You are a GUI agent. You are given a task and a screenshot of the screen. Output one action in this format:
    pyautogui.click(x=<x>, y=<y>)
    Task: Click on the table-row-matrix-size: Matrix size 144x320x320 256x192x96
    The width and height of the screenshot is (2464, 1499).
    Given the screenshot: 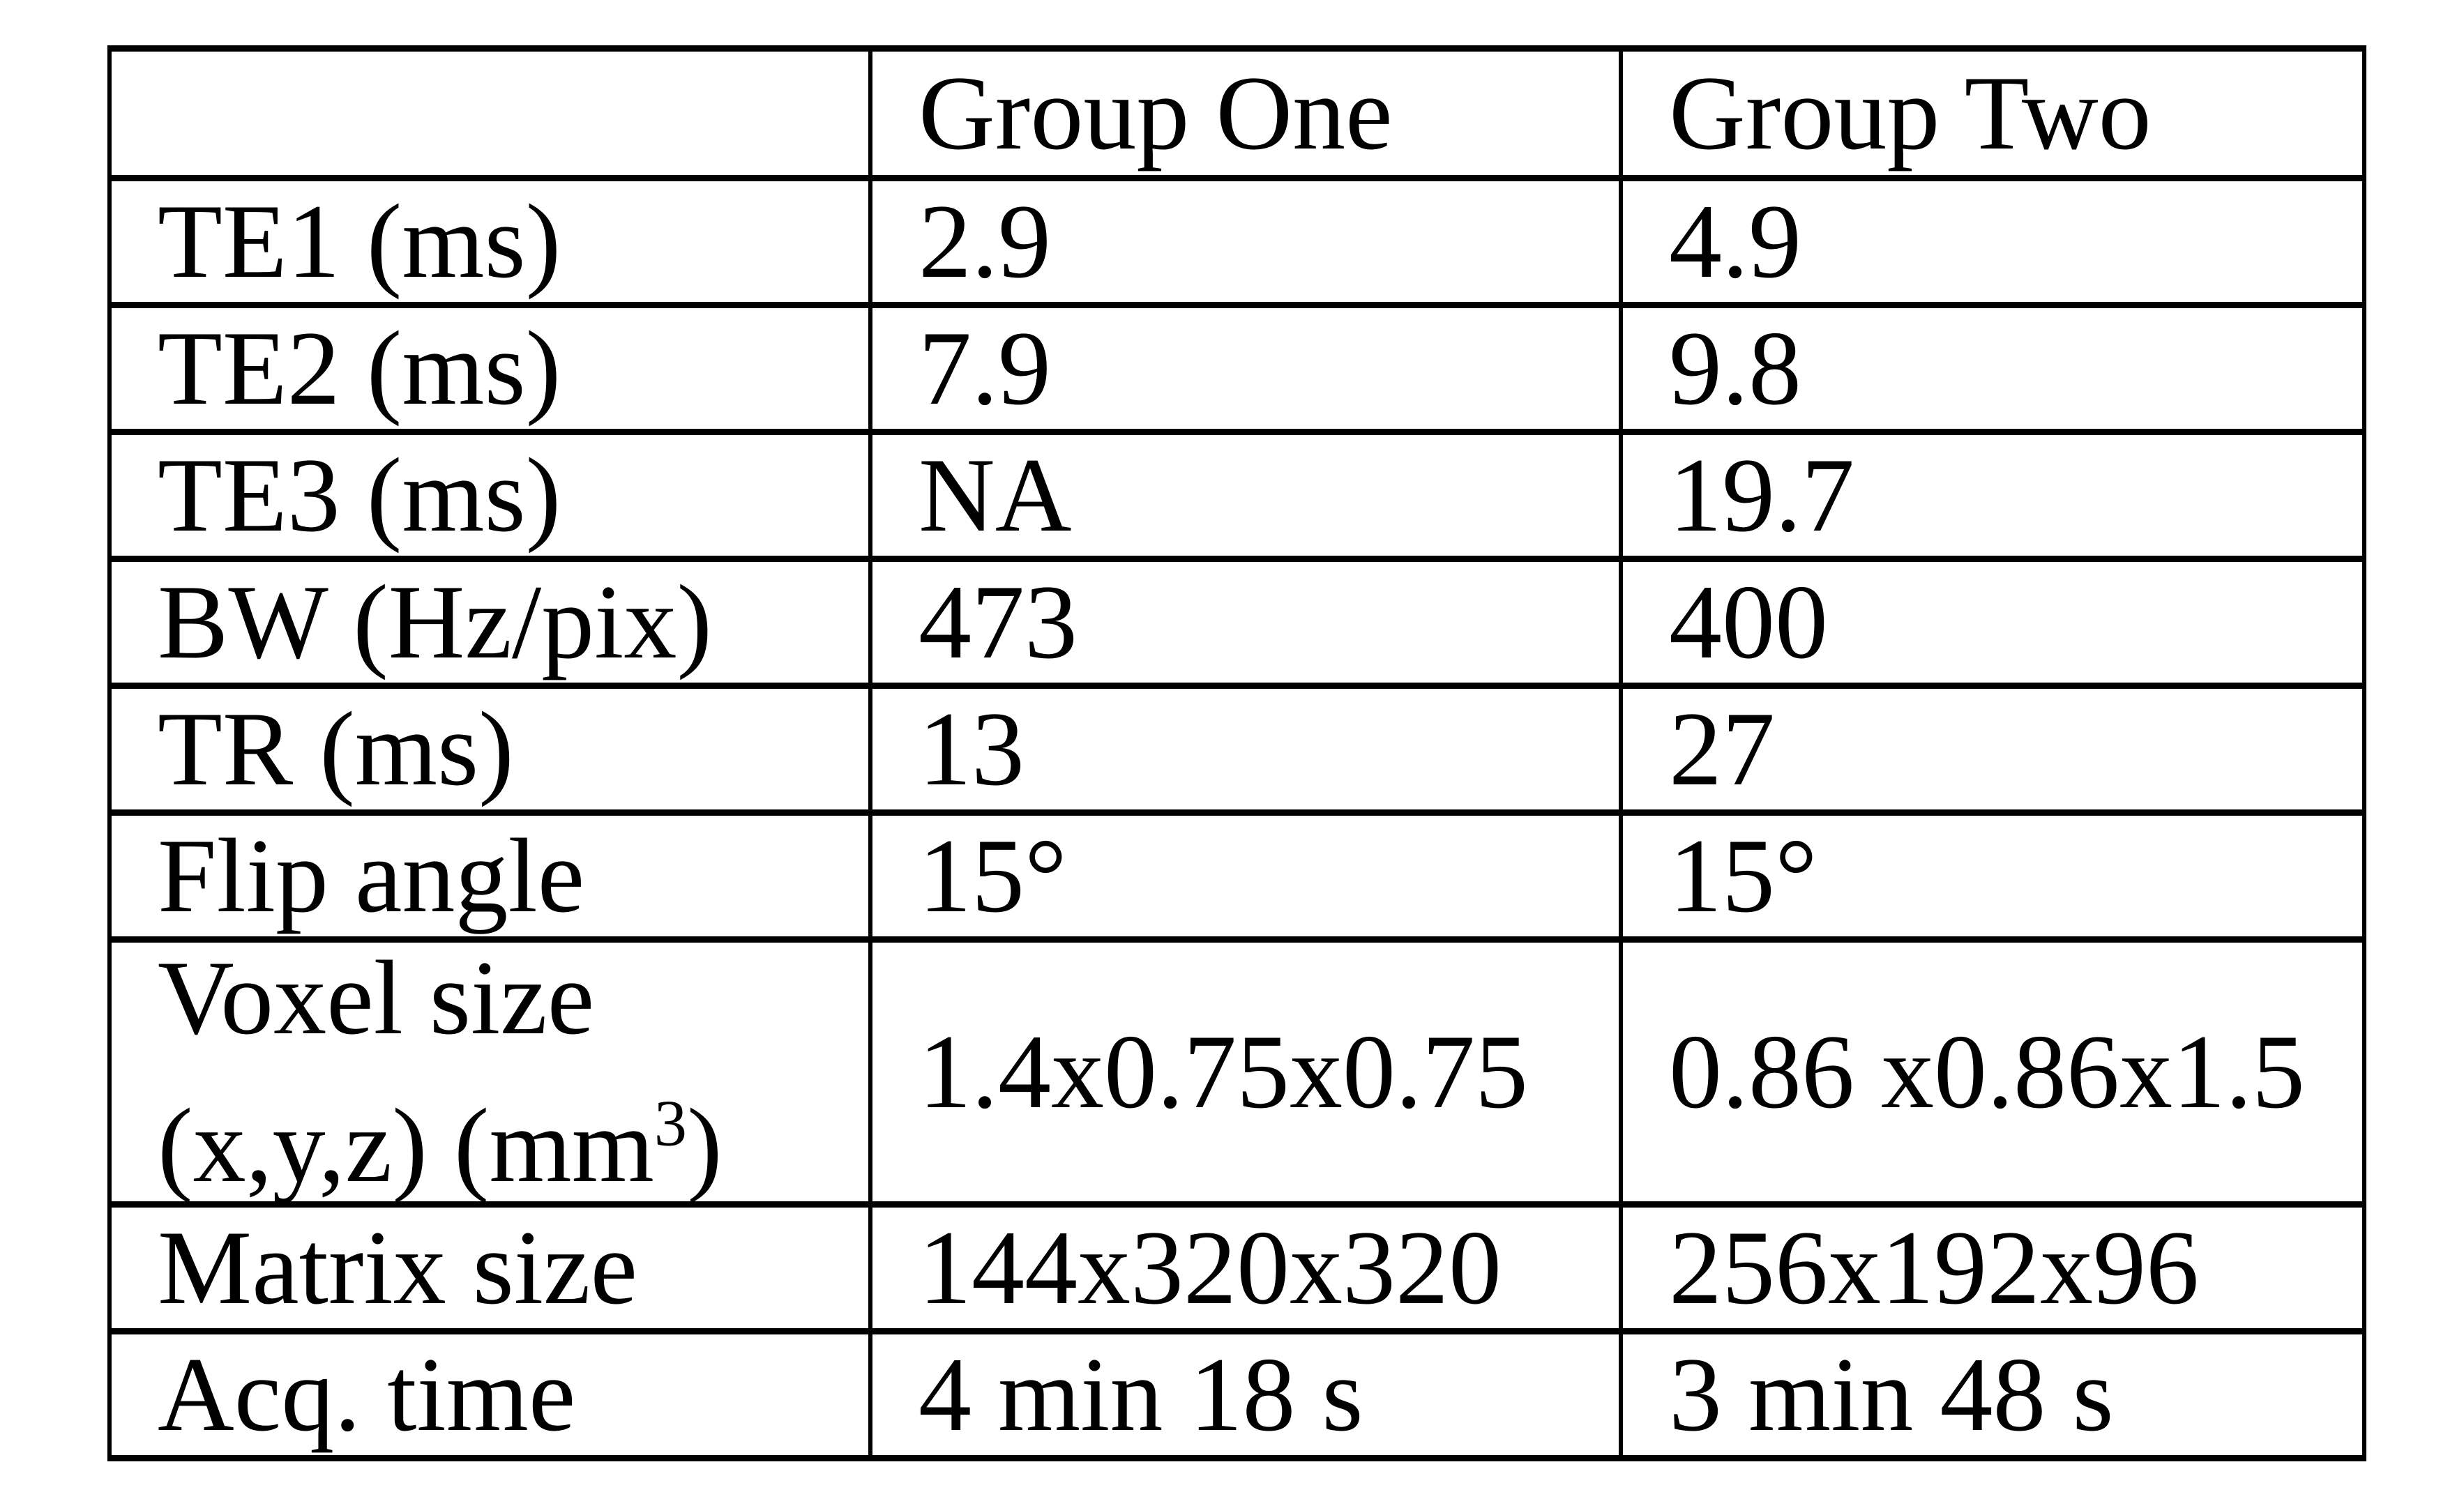 What is the action you would take?
    pyautogui.click(x=1237, y=1268)
    